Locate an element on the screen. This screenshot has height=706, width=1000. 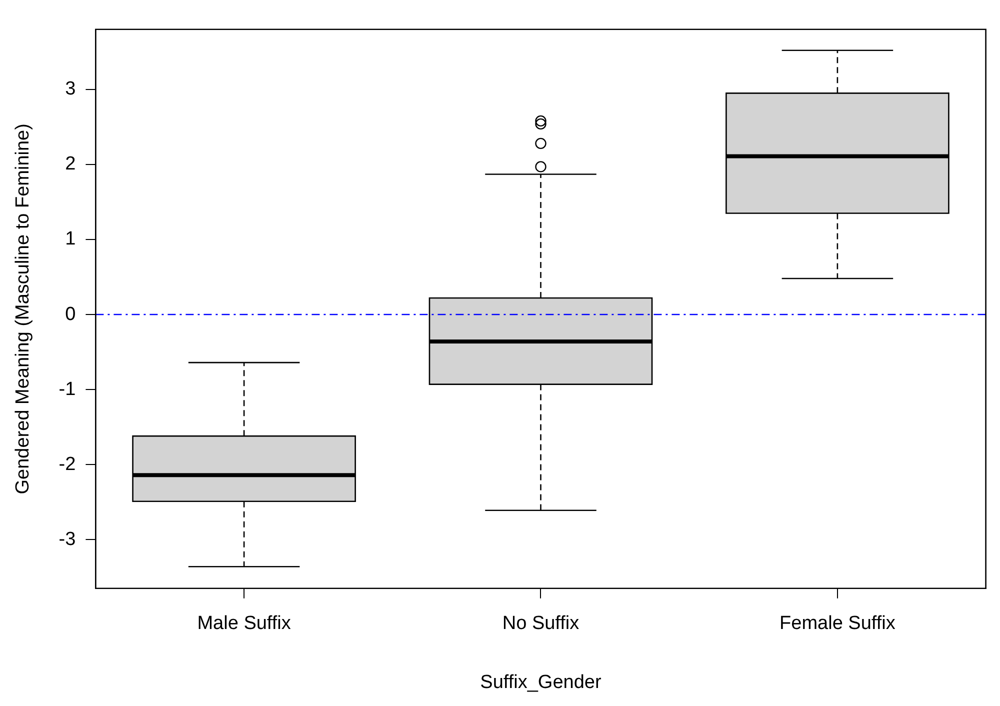
x-tick-label: No Suffix is located at coordinates (541, 623).